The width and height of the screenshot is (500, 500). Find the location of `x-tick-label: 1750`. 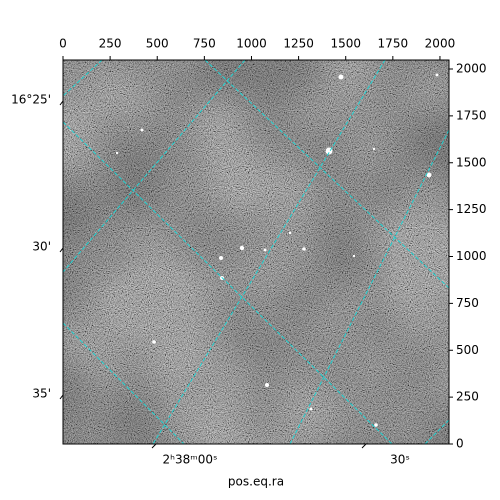

x-tick-label: 1750 is located at coordinates (393, 44).